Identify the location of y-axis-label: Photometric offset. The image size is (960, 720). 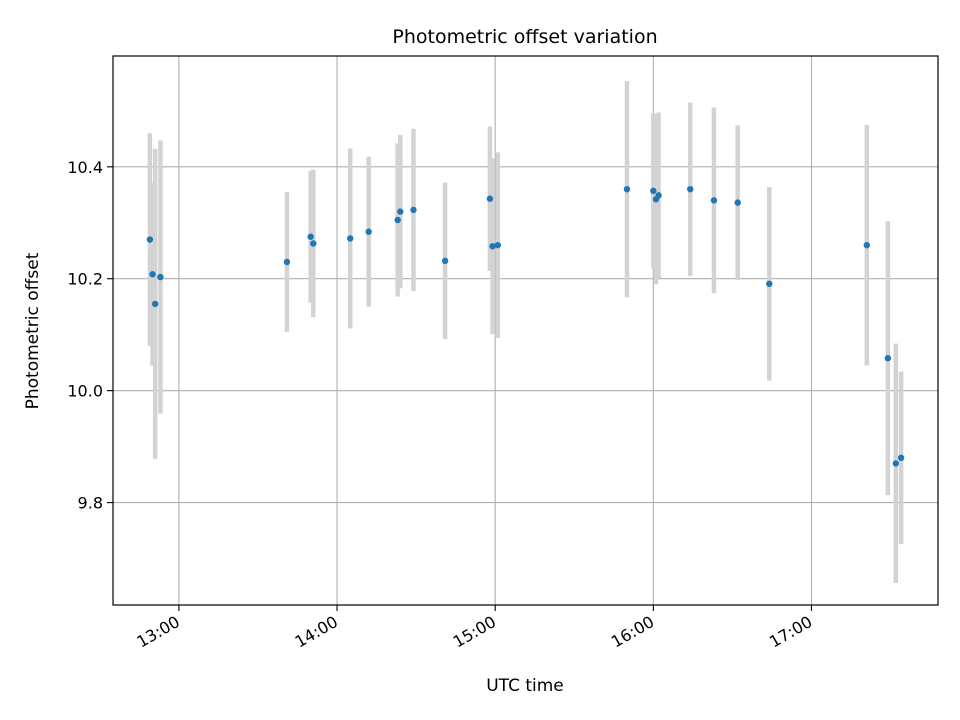
(33, 330).